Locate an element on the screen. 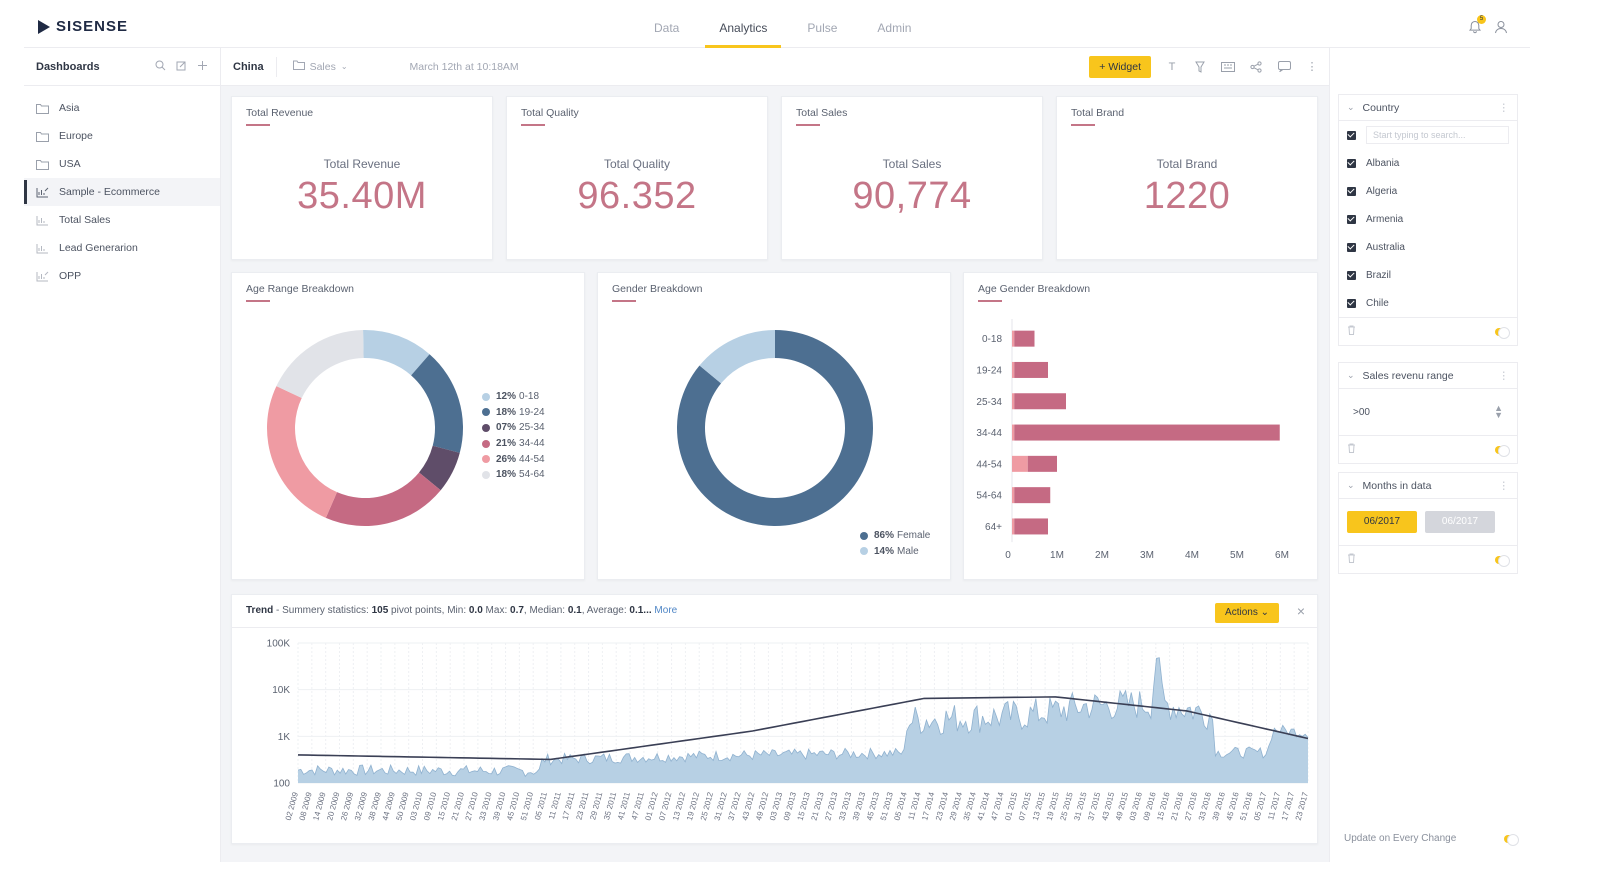 The image size is (1600, 891). country-item: Chile is located at coordinates (1428, 303).